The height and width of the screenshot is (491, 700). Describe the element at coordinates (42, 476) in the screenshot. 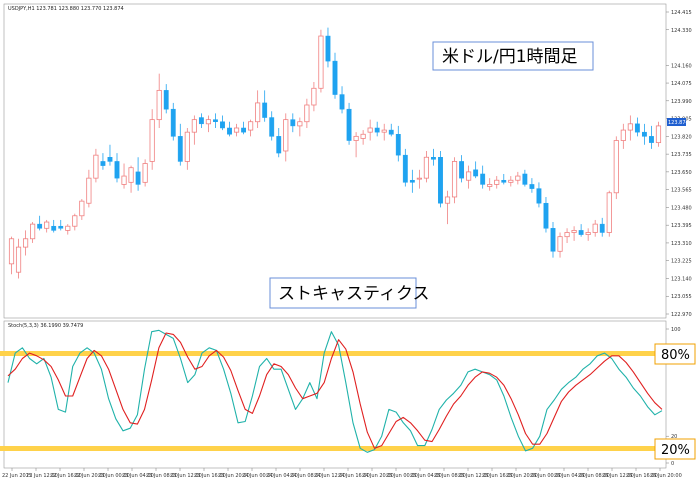

I see `x-tick-label: 22 Jun 12:00` at that location.